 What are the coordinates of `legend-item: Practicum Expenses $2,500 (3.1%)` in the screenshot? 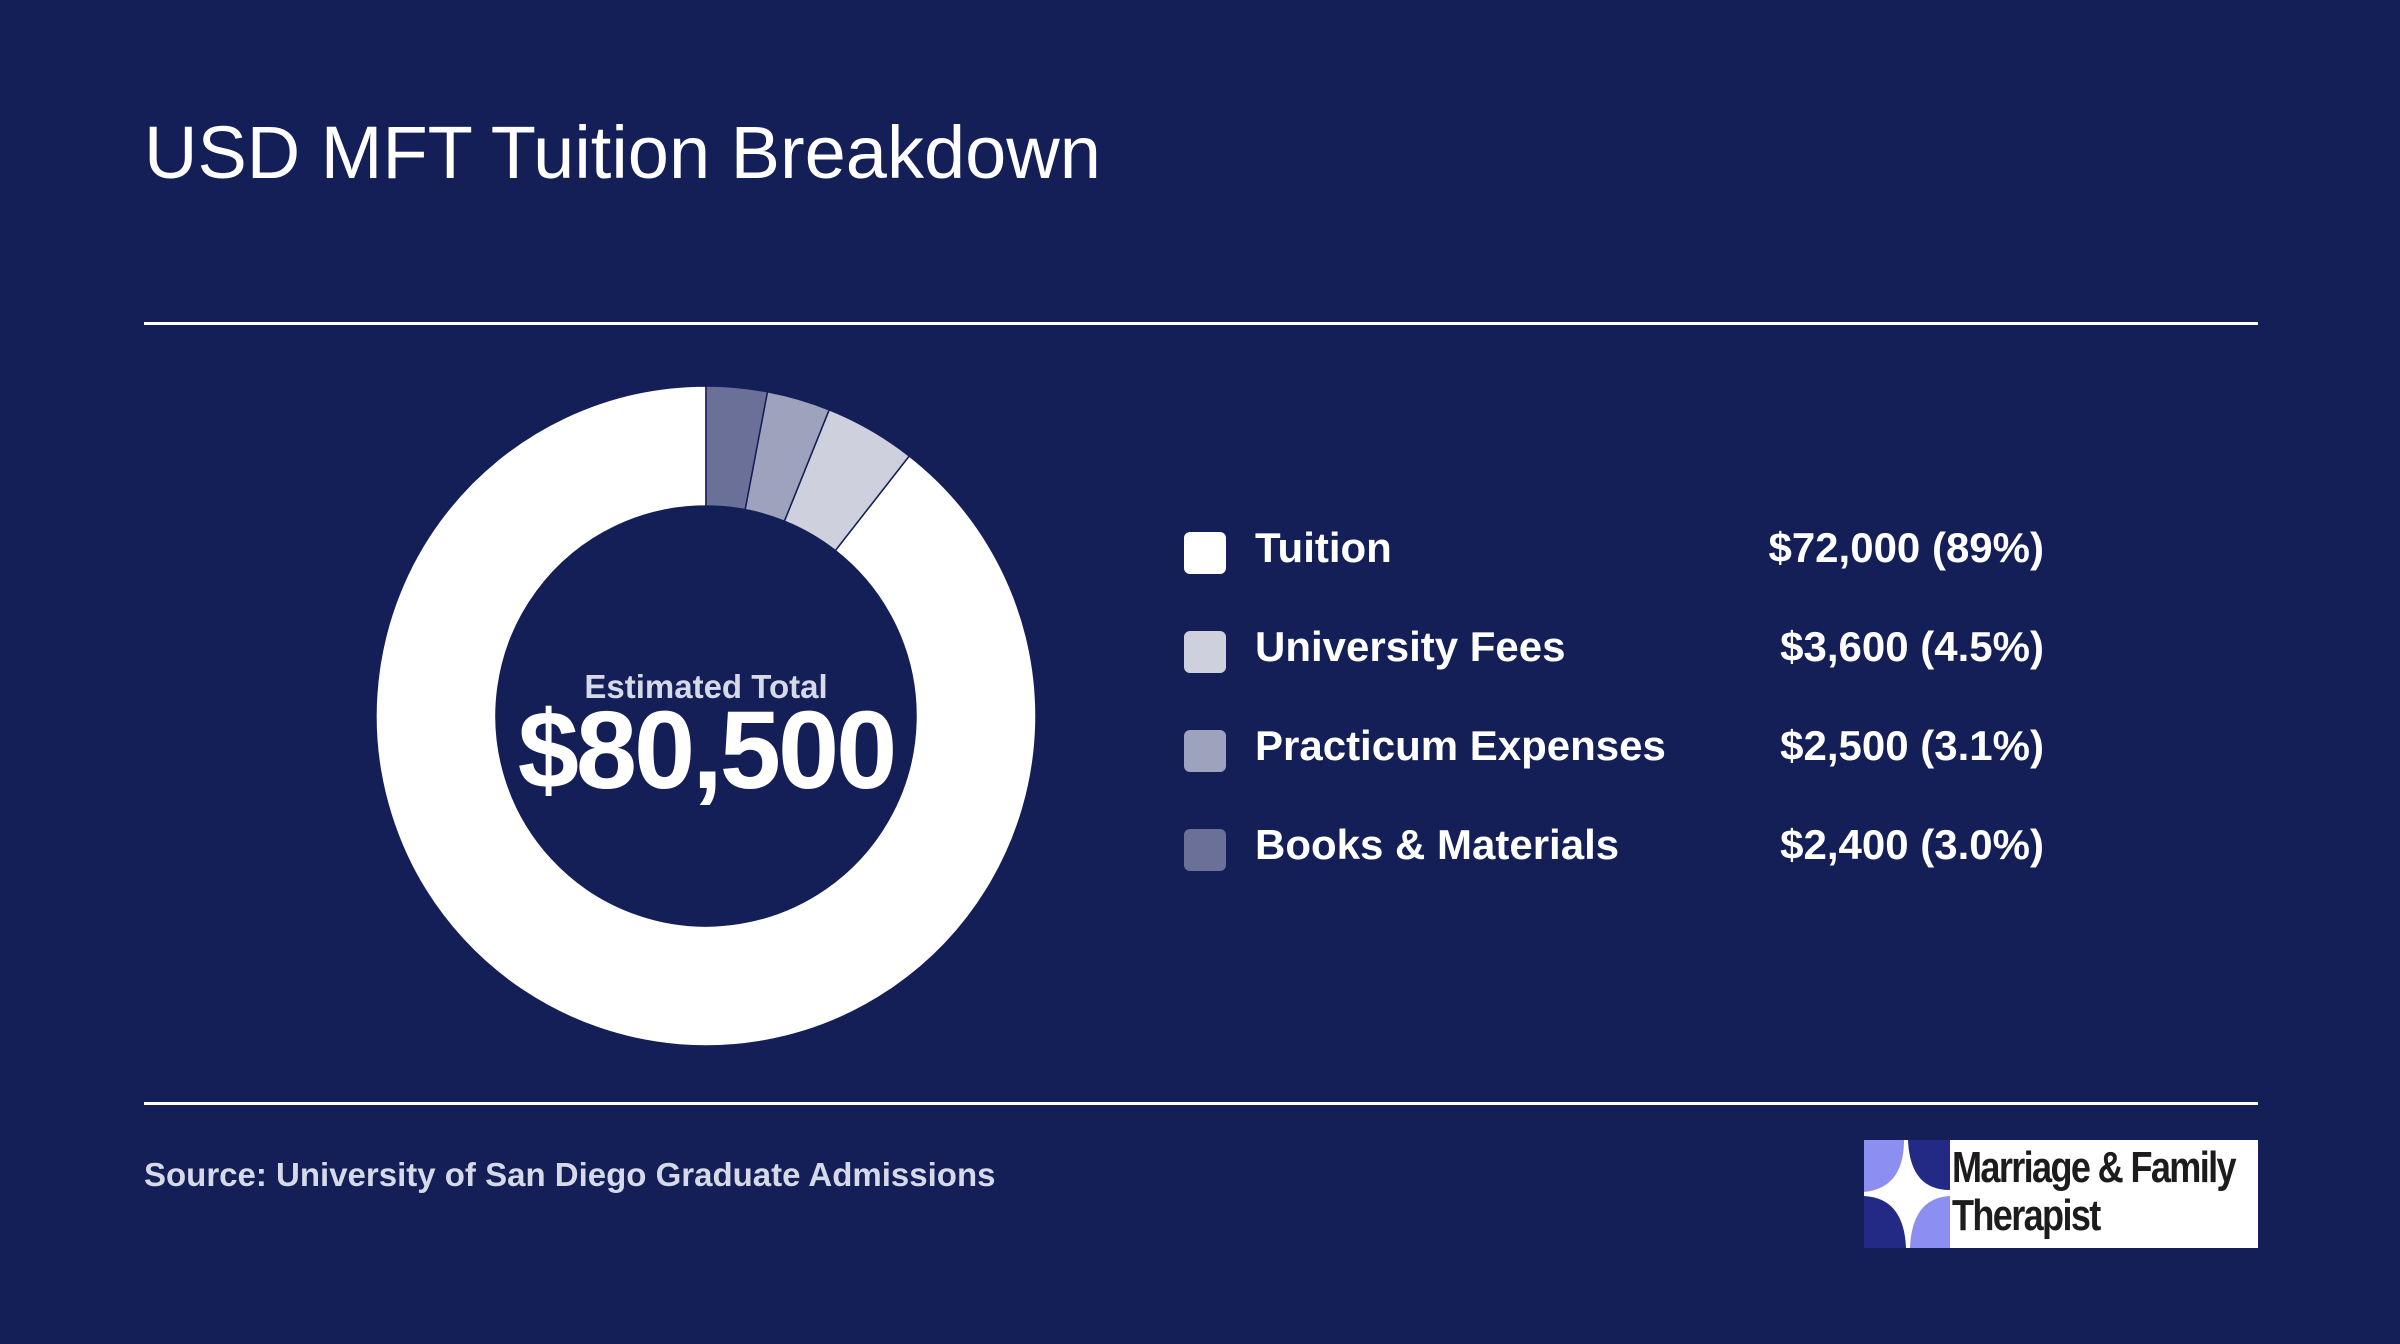 It's located at (1614, 767).